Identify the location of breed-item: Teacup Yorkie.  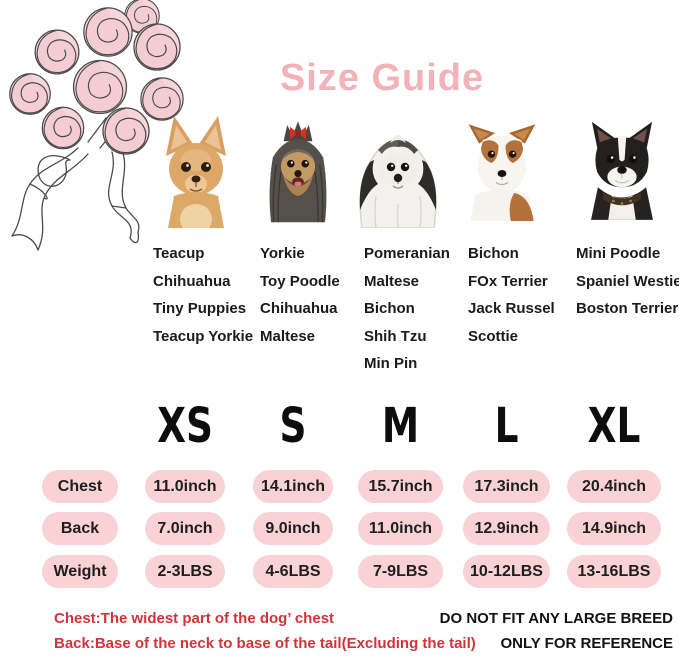
(203, 336).